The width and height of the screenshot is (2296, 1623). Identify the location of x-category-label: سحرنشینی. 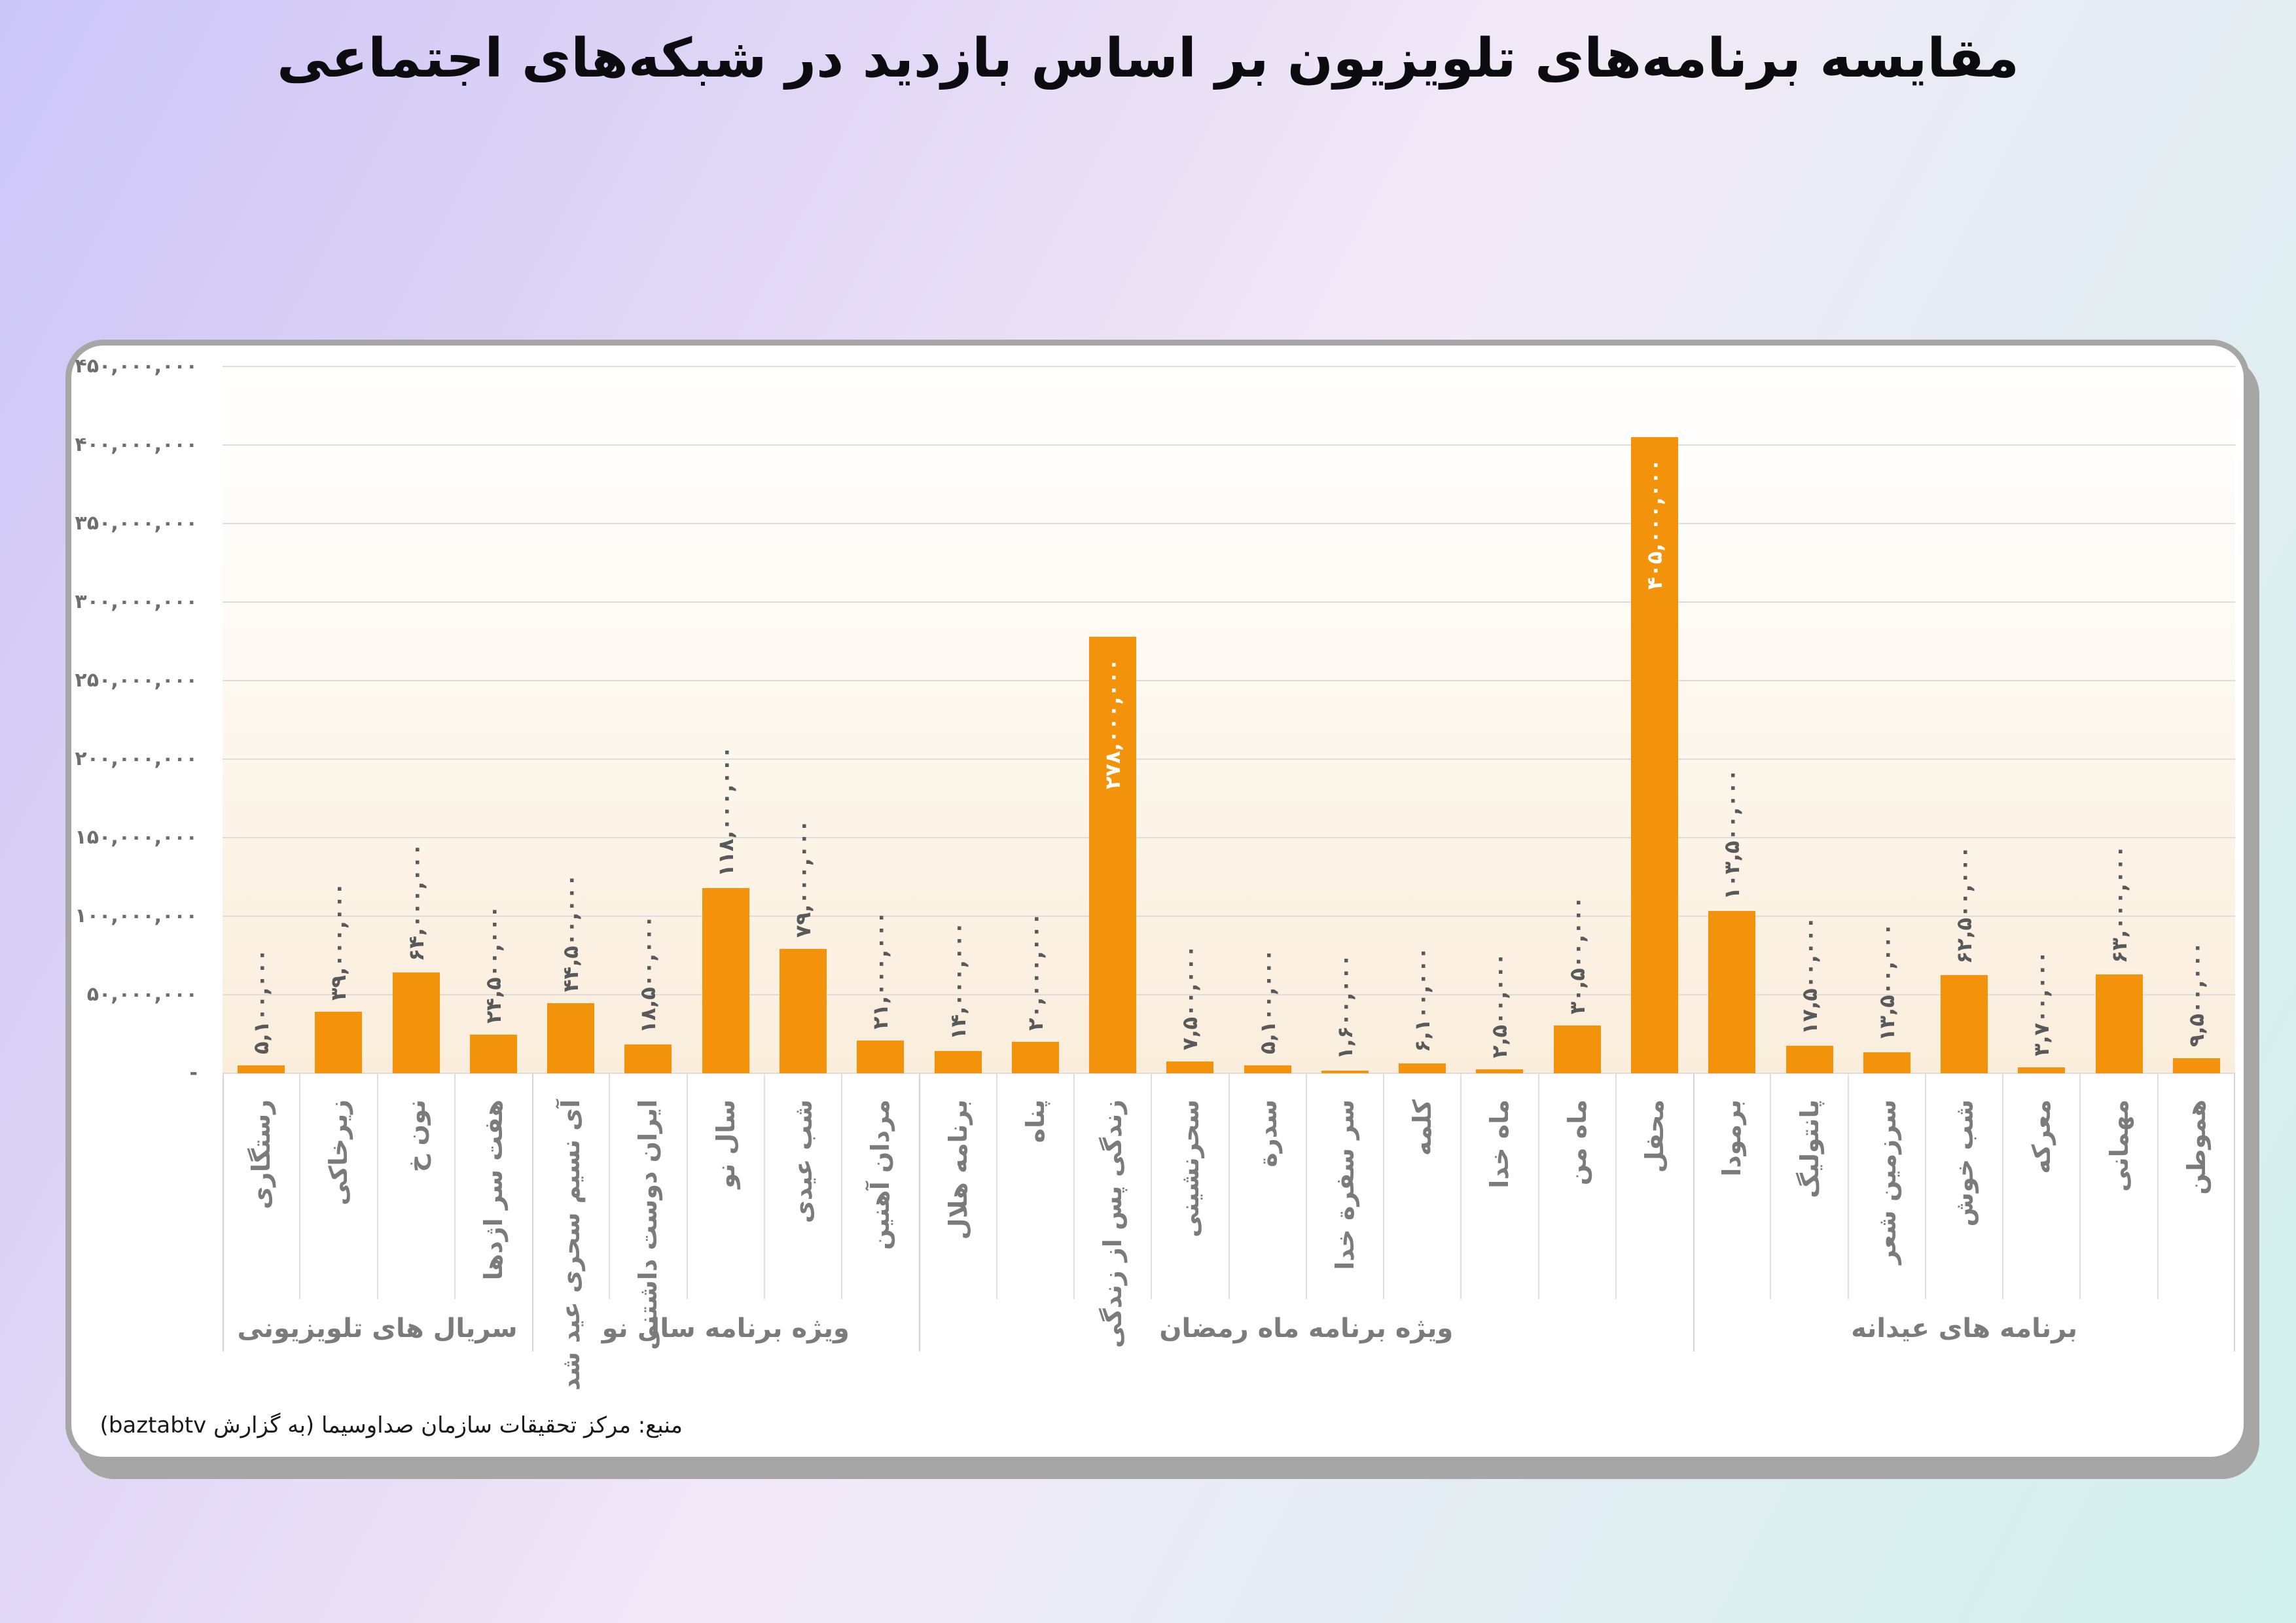
(1190, 1168).